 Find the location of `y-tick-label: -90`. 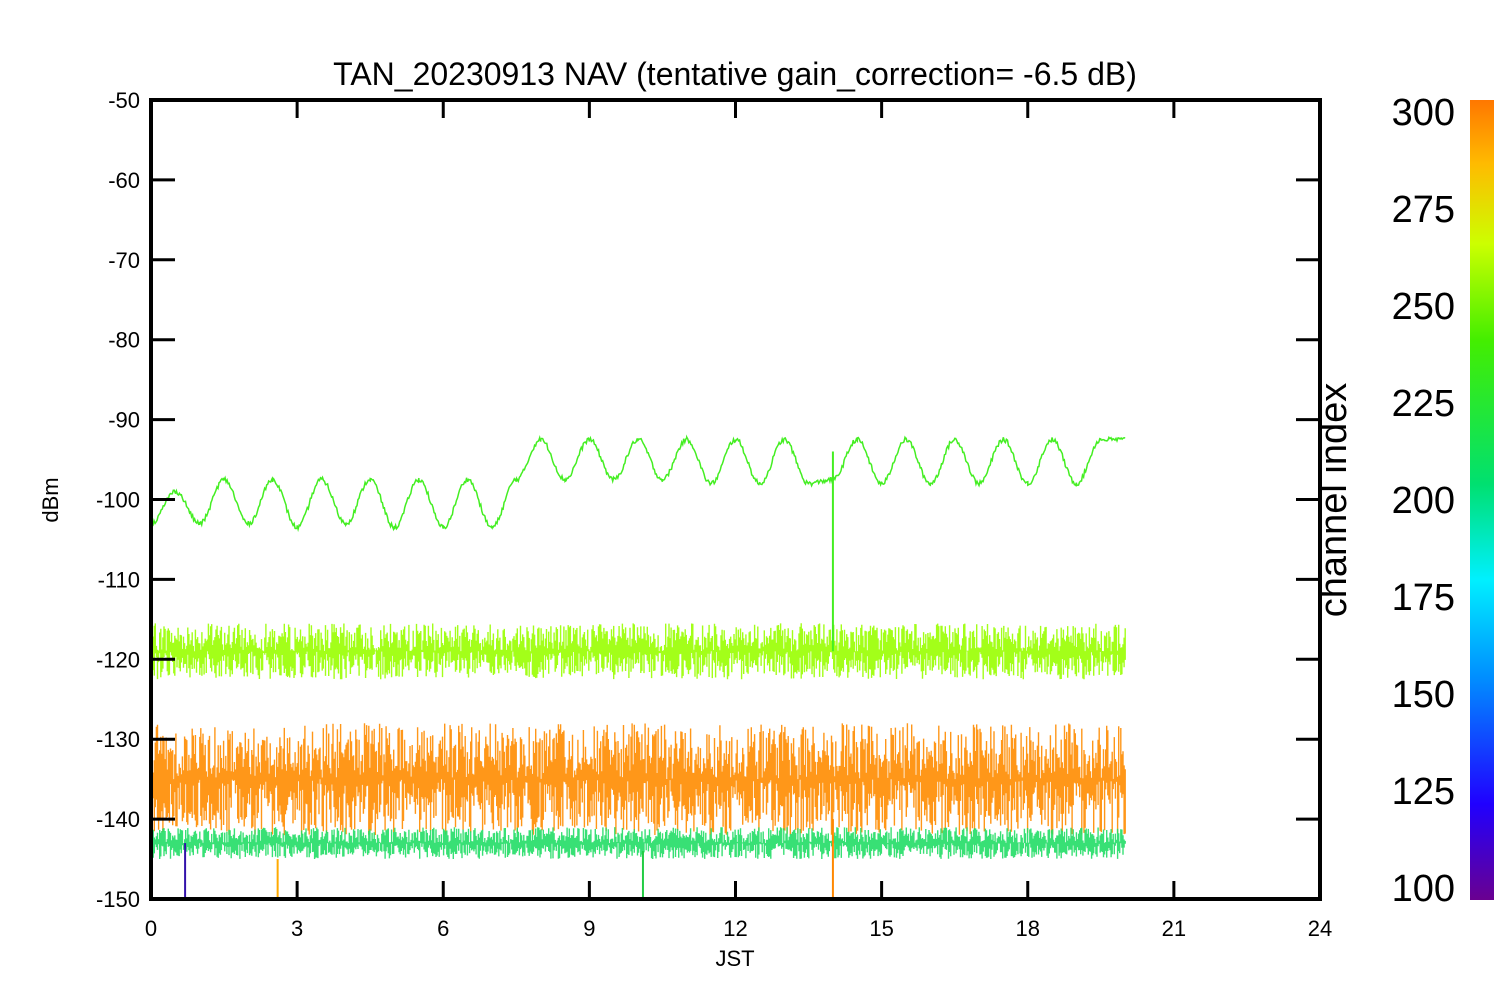

y-tick-label: -90 is located at coordinates (124, 420).